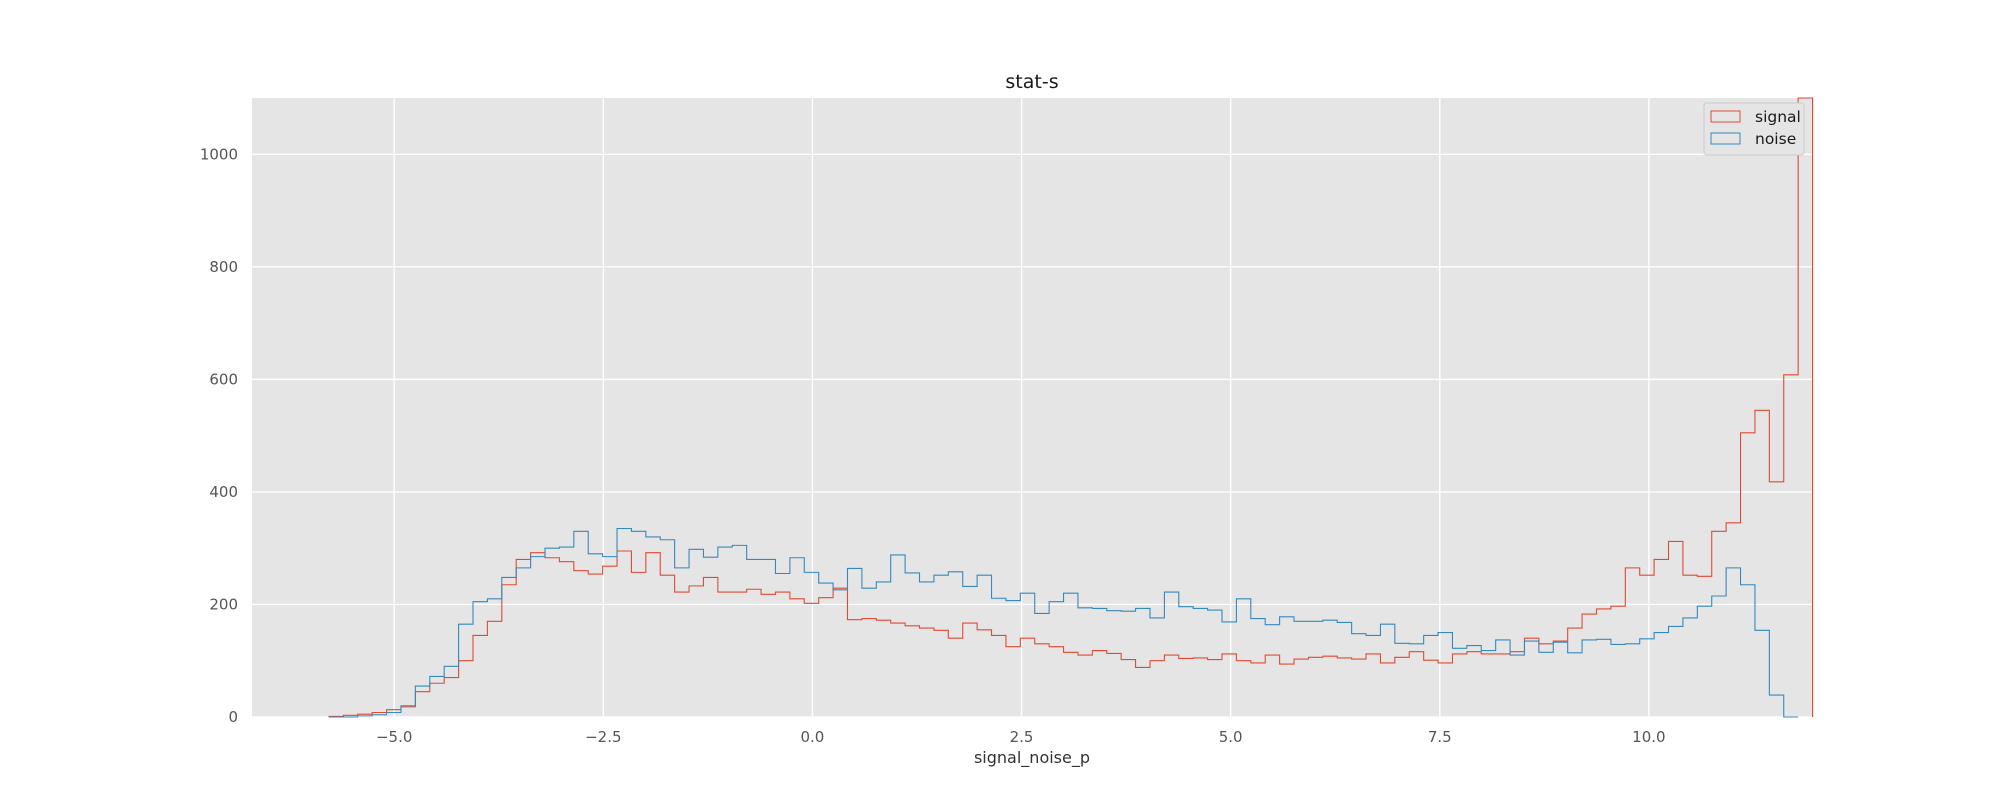 Image resolution: width=2000 pixels, height=800 pixels. What do you see at coordinates (223, 604) in the screenshot?
I see `y-tick-label: 200` at bounding box center [223, 604].